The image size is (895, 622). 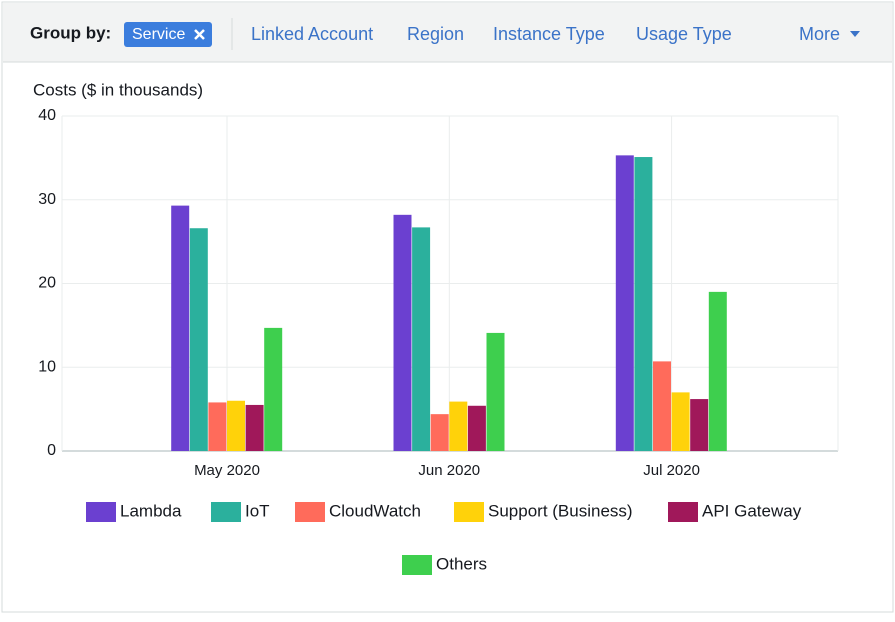 I want to click on group-option: Region, so click(x=435, y=34).